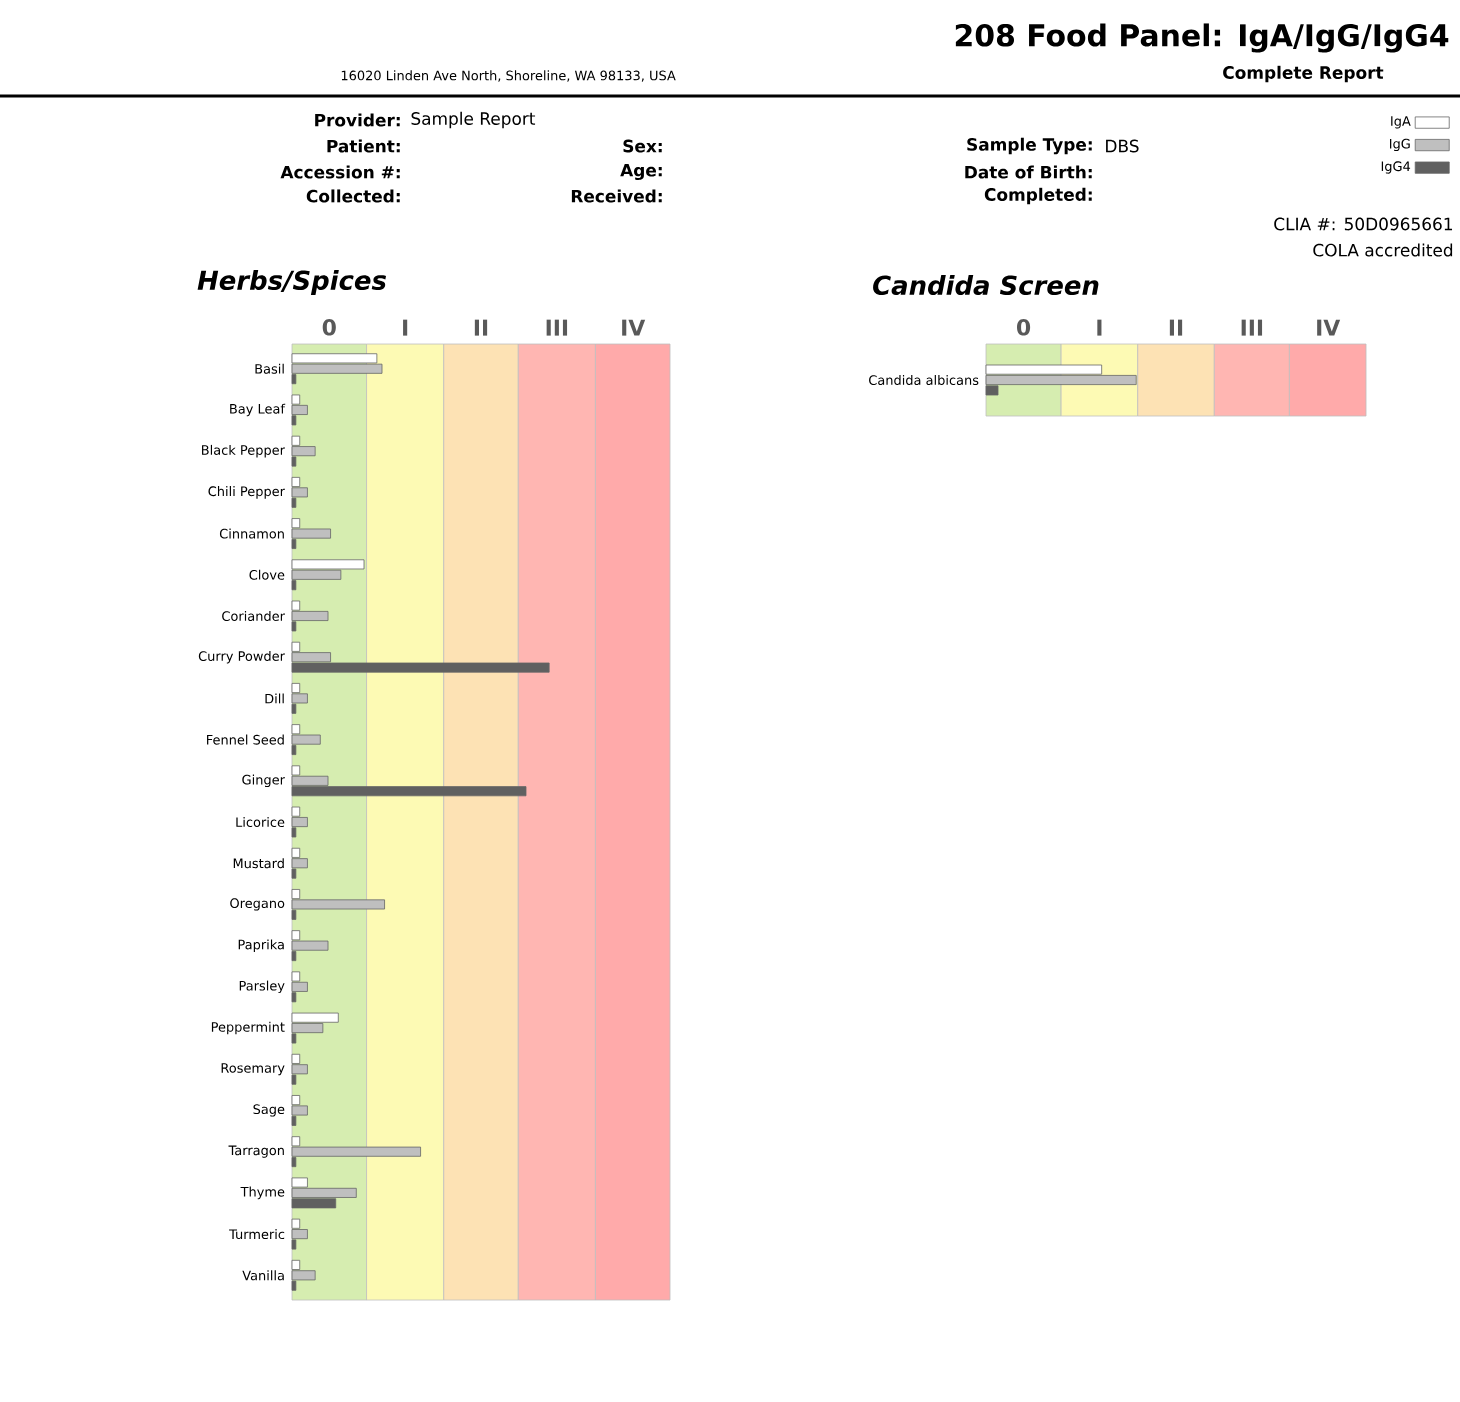 The width and height of the screenshot is (1460, 1402). Describe the element at coordinates (1383, 250) in the screenshot. I see `text: COLA accredited` at that location.